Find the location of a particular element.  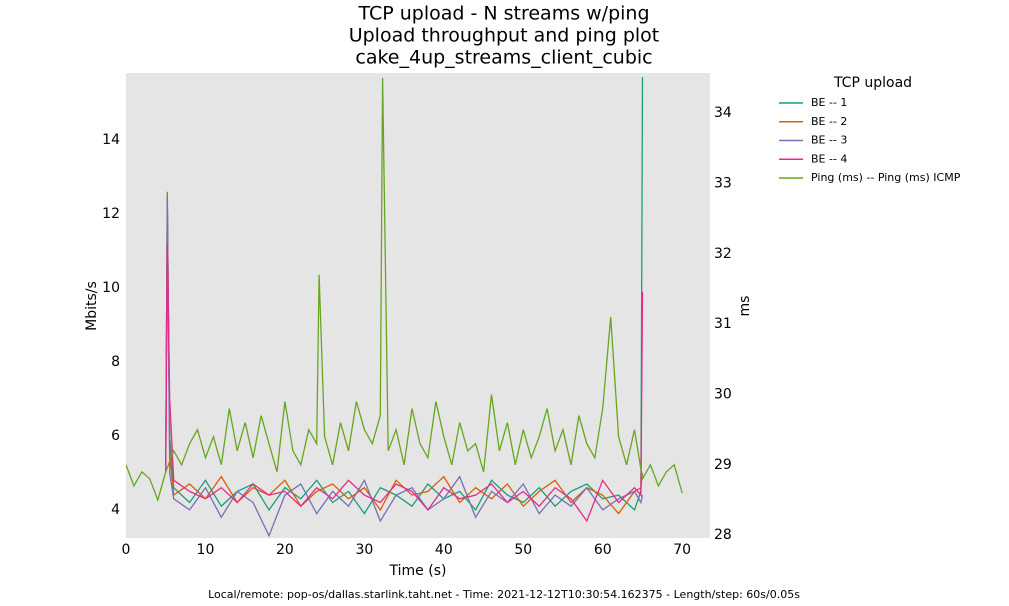

y2-axis-label: ms is located at coordinates (745, 306).